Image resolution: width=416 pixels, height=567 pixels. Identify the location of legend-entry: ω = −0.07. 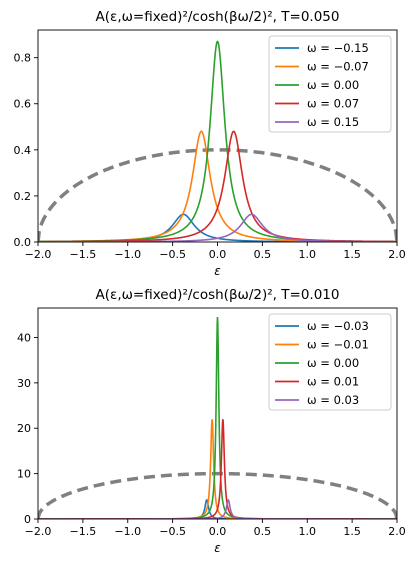
(338, 67).